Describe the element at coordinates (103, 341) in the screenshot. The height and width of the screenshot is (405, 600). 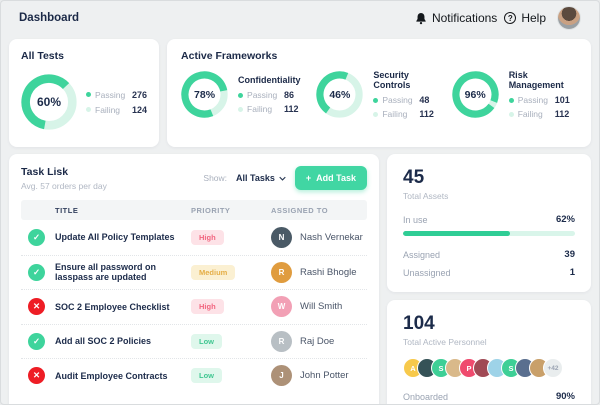
I see `task-title: Add all SOC 2 Policies` at that location.